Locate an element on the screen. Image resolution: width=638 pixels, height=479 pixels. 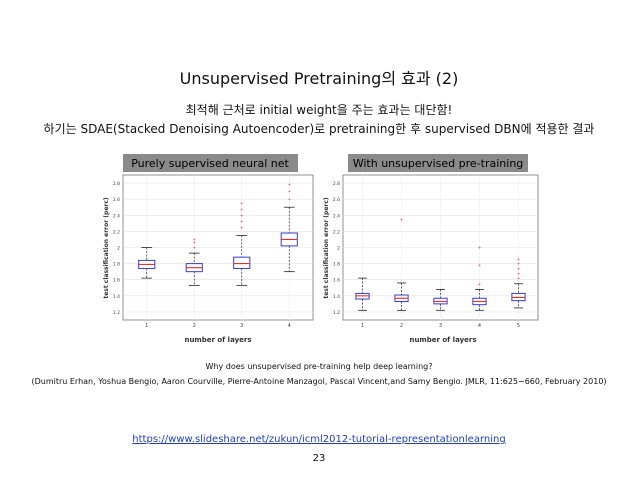
left-panel-title: Purely supervised neural net is located at coordinates (210, 163).